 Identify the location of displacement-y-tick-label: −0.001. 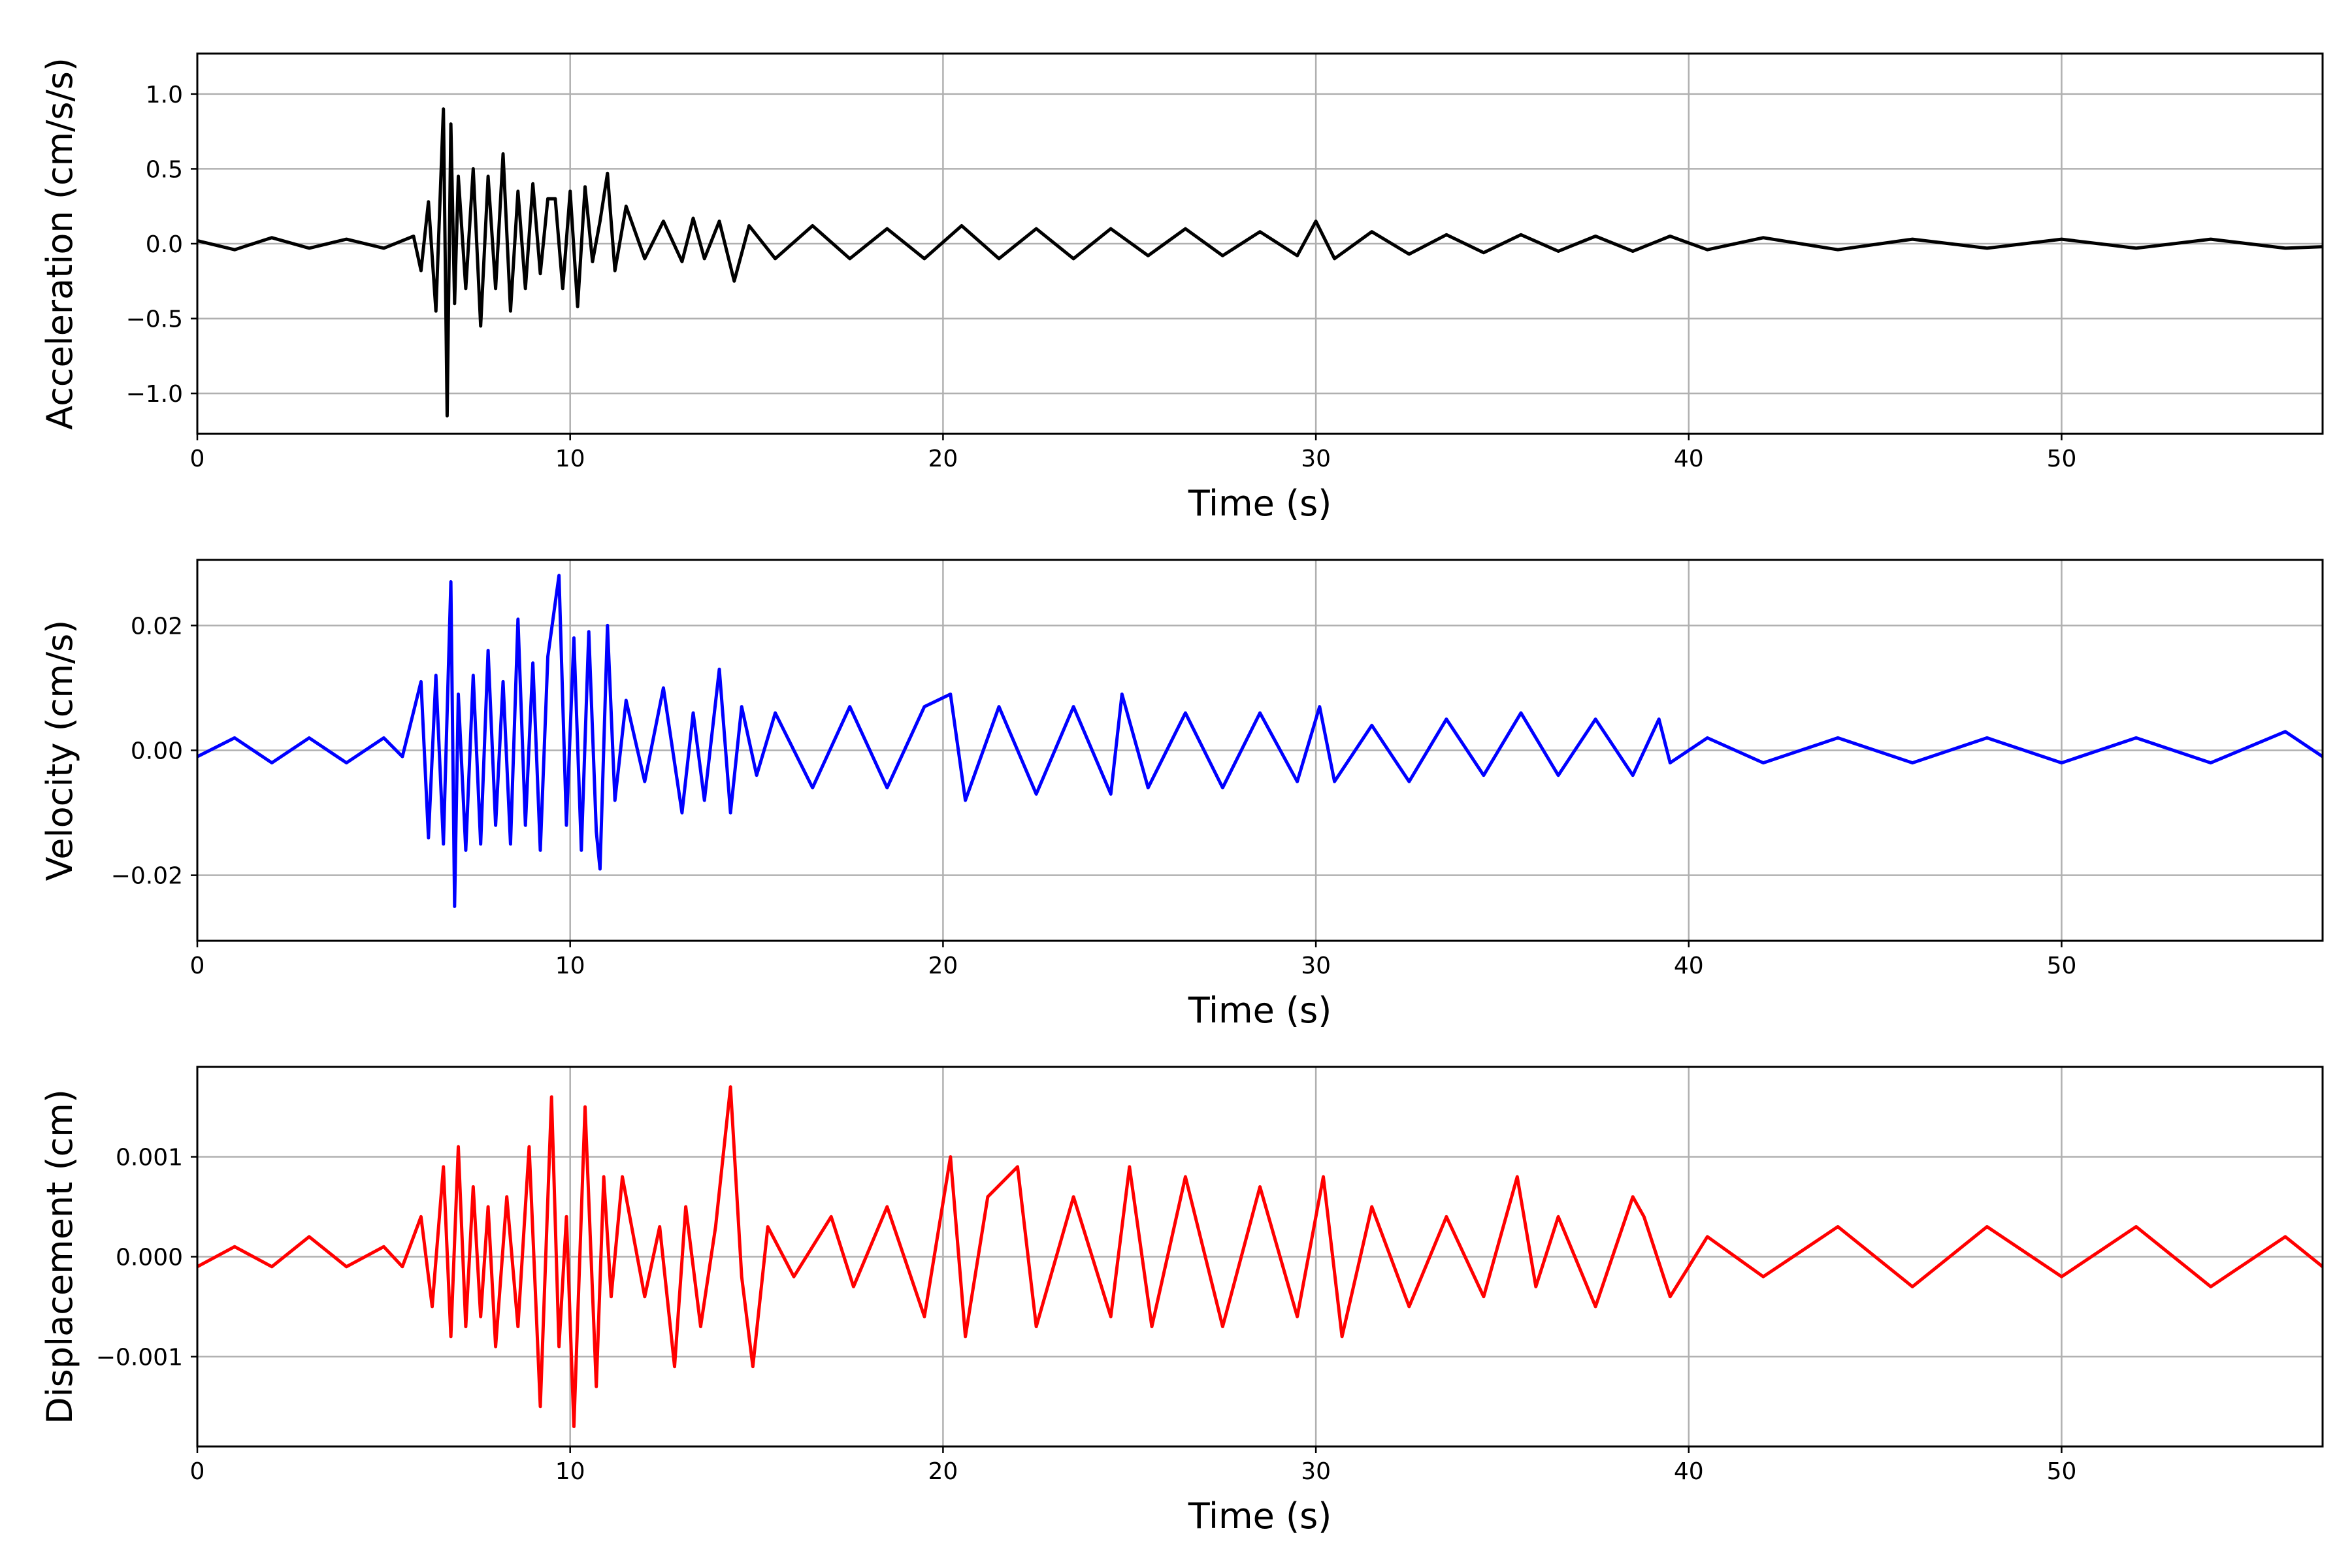
(139, 1357).